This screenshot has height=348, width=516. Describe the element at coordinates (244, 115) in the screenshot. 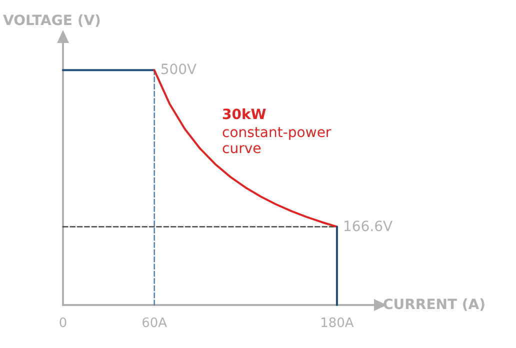

I see `annotation: 30kW` at that location.